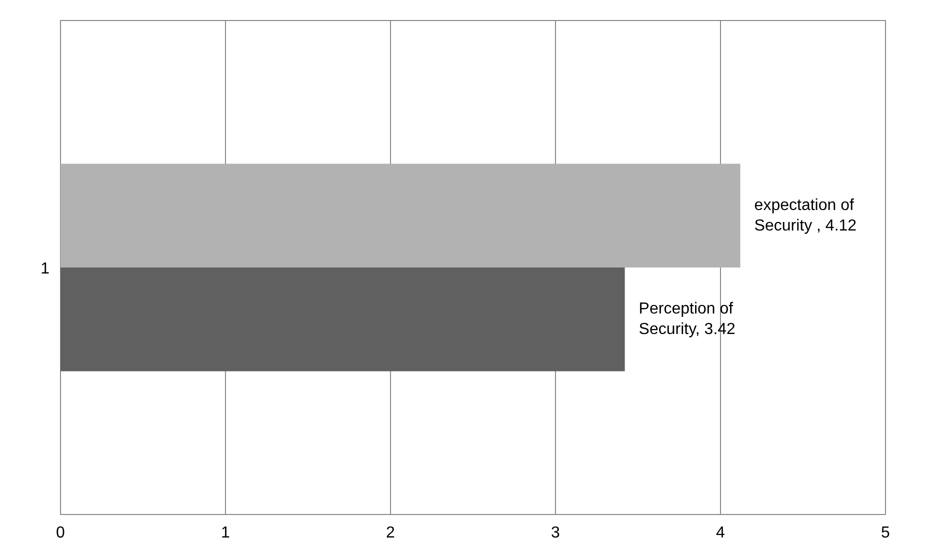 The height and width of the screenshot is (554, 925). I want to click on x-tick-label: 5, so click(885, 533).